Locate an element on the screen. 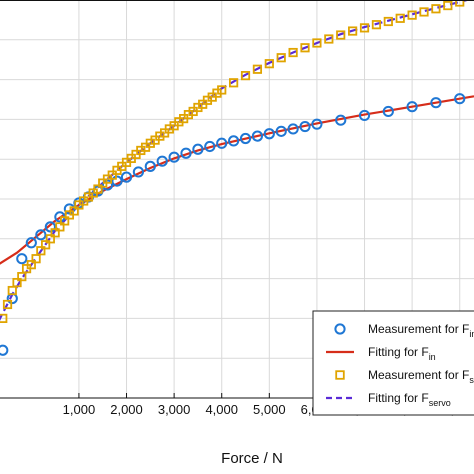  x-tick-label: 1,000 is located at coordinates (79, 409).